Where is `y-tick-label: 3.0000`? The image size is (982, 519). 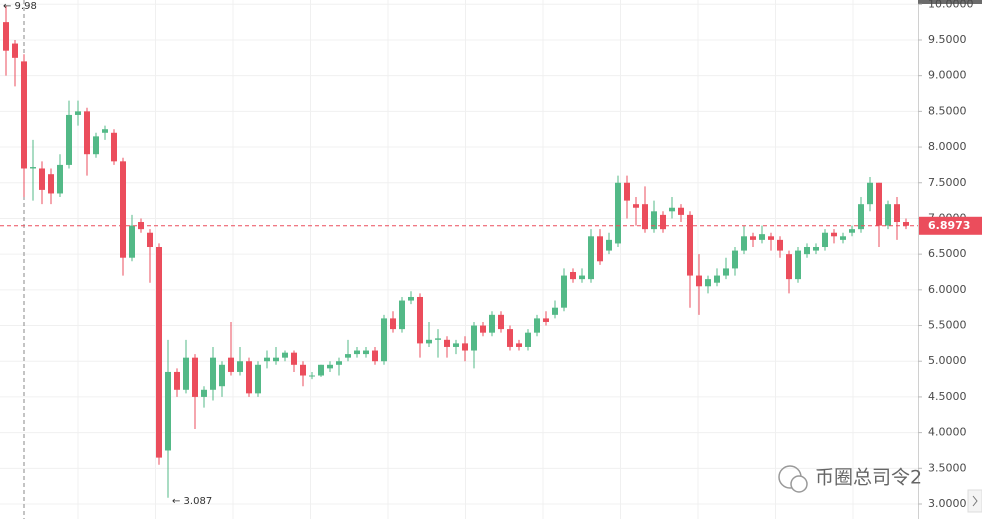
y-tick-label: 3.0000 is located at coordinates (947, 503).